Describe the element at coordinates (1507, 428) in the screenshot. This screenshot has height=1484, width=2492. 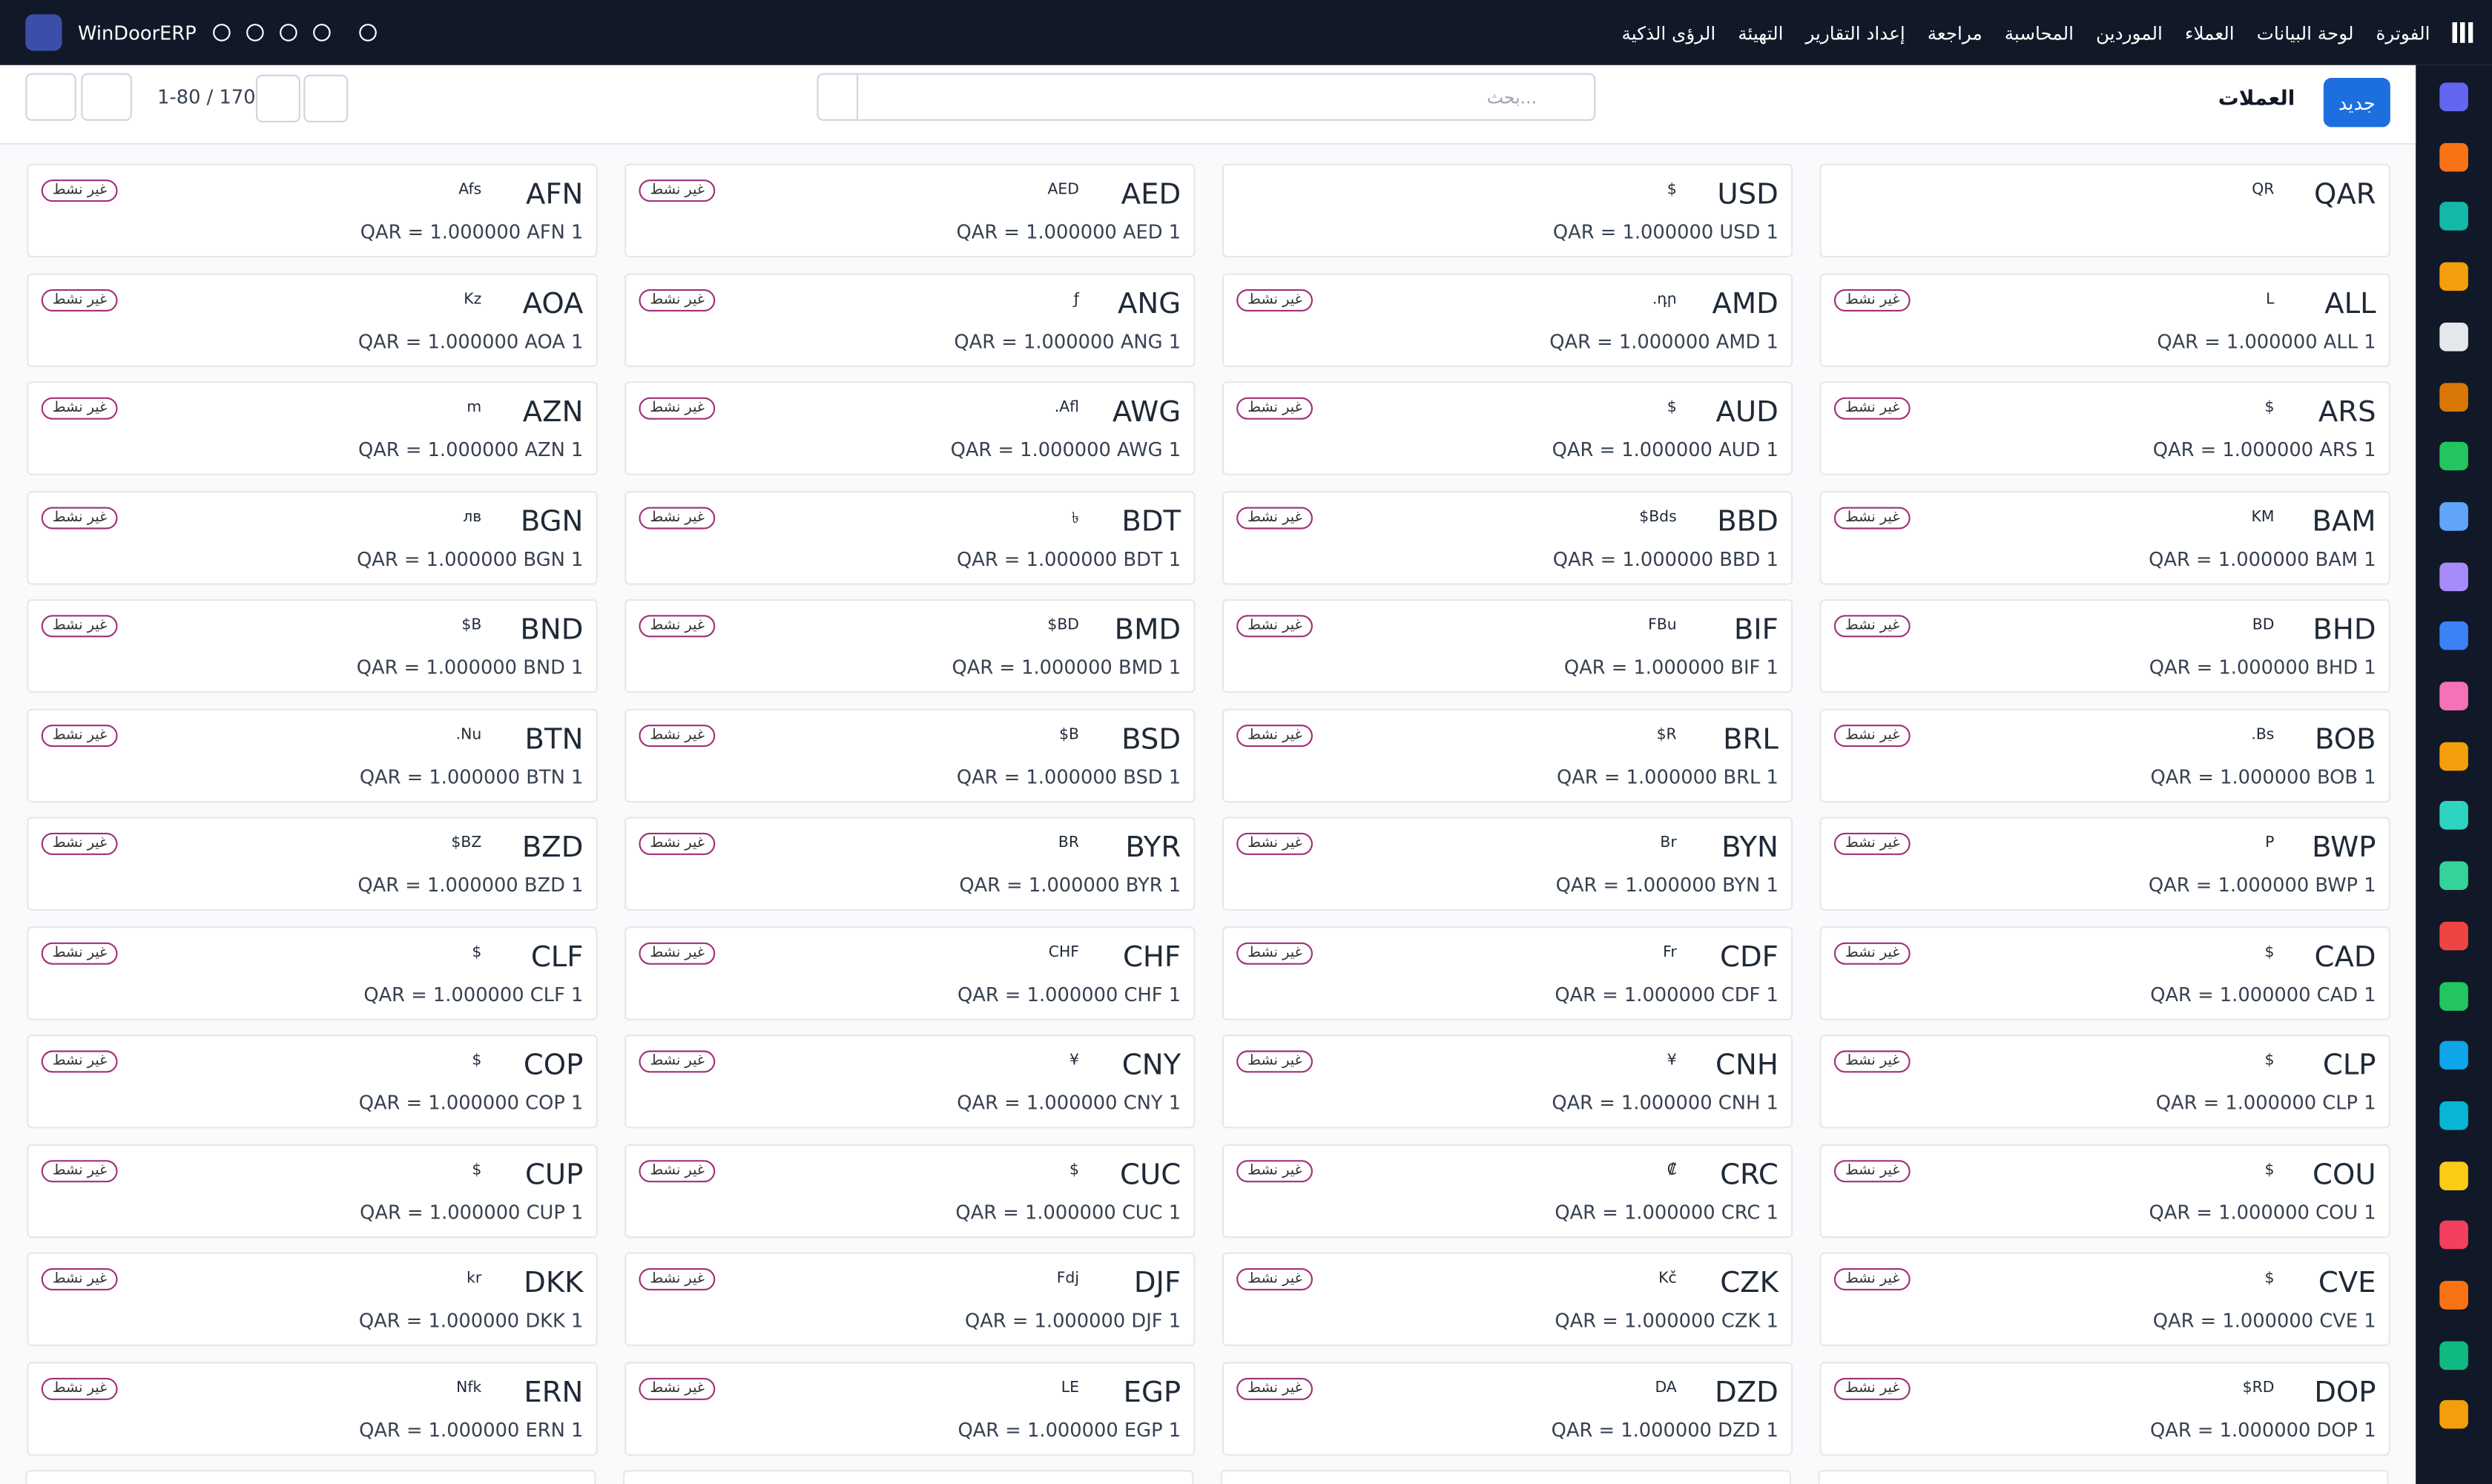
I see `currency-card: AUD $ QAR = 1.000000 AUD 1 غير نشط` at that location.